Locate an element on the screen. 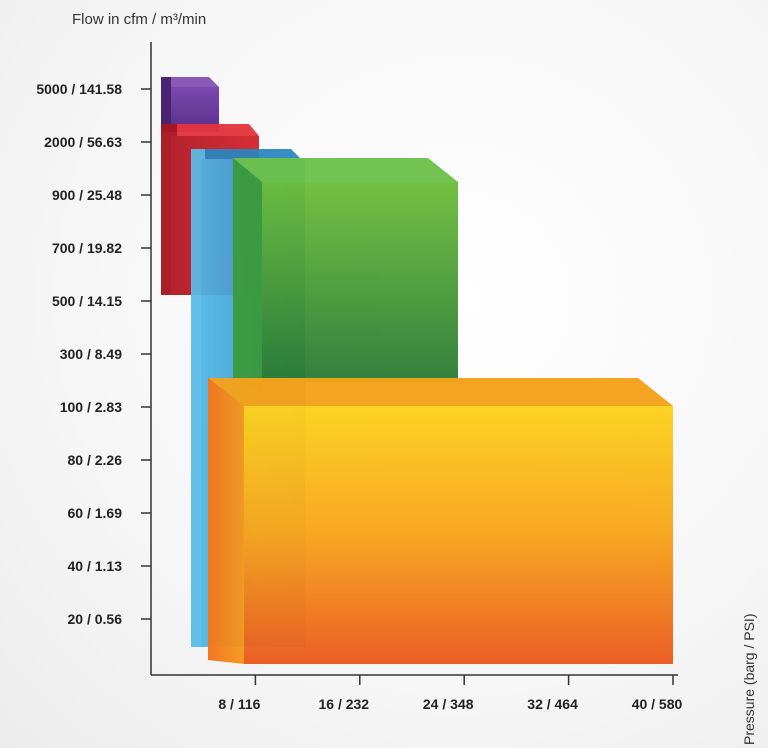 The width and height of the screenshot is (768, 748). bar-green is located at coordinates (345, 275).